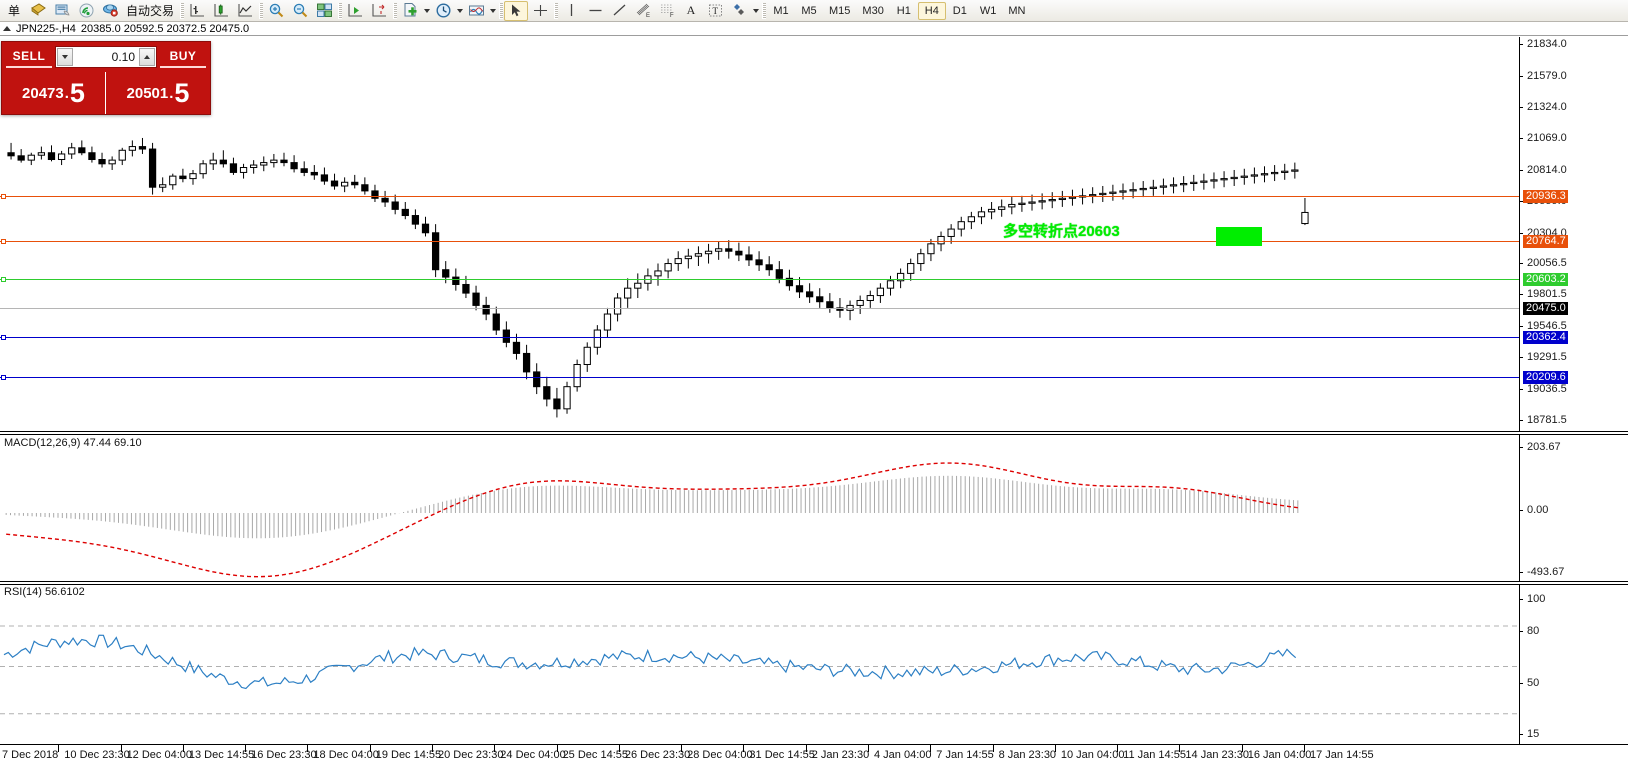 The image size is (1628, 766). What do you see at coordinates (555, 11) in the screenshot?
I see `toolbar-separator` at bounding box center [555, 11].